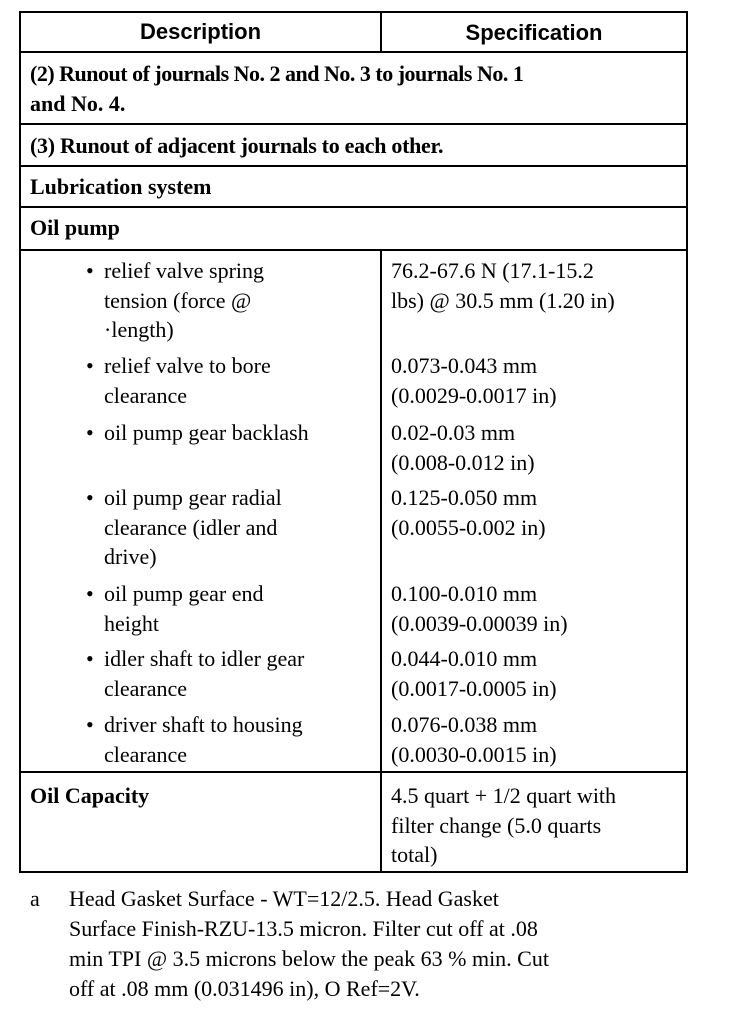 The image size is (752, 1014). Describe the element at coordinates (464, 593) in the screenshot. I see `item-specification: 0.100-0.010 mm` at that location.